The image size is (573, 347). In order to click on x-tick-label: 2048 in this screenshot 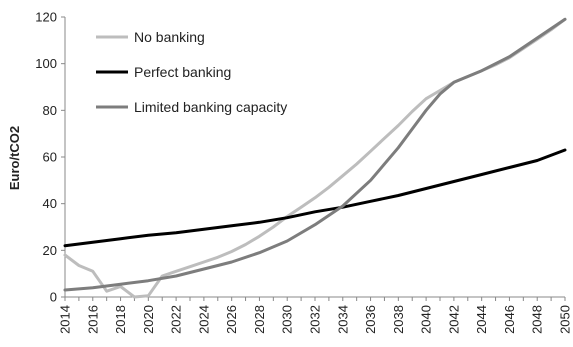, I will do `click(537, 319)`.